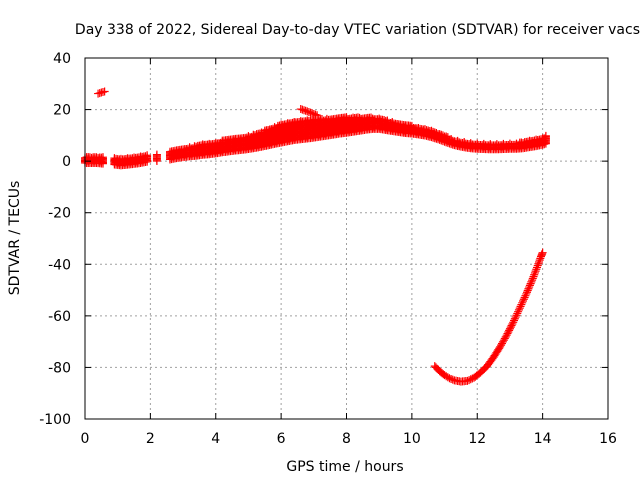 This screenshot has width=640, height=480. Describe the element at coordinates (215, 439) in the screenshot. I see `x-tick-label: 4` at that location.